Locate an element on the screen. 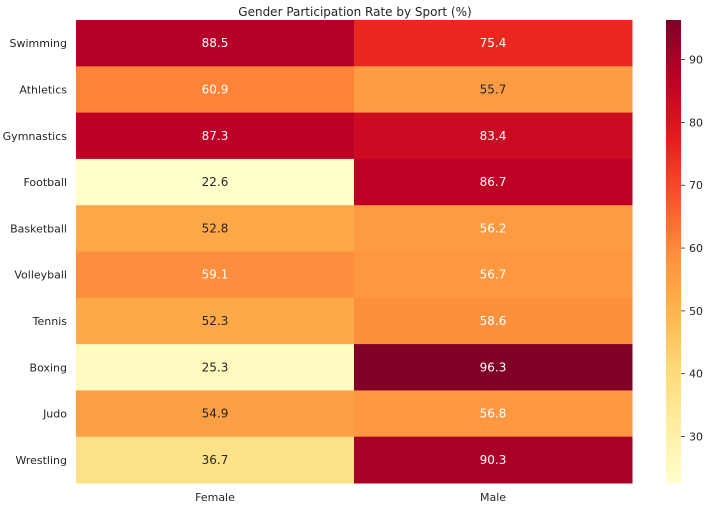 The height and width of the screenshot is (511, 720). row-tick-label: Basketball is located at coordinates (38, 228).